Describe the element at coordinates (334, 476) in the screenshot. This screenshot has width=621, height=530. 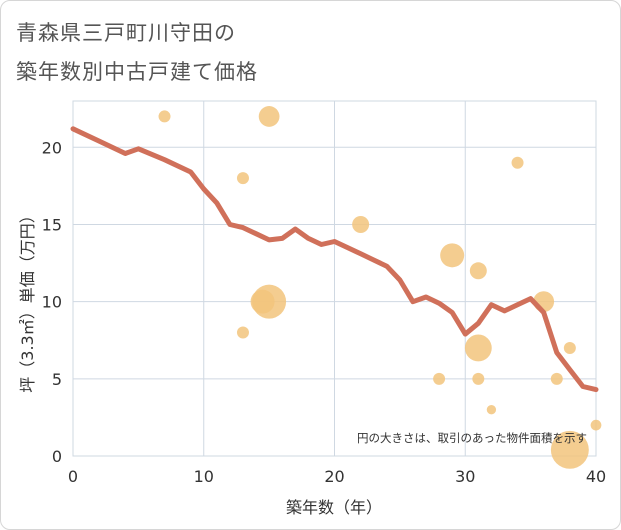
I see `x-tick-label: 20` at that location.